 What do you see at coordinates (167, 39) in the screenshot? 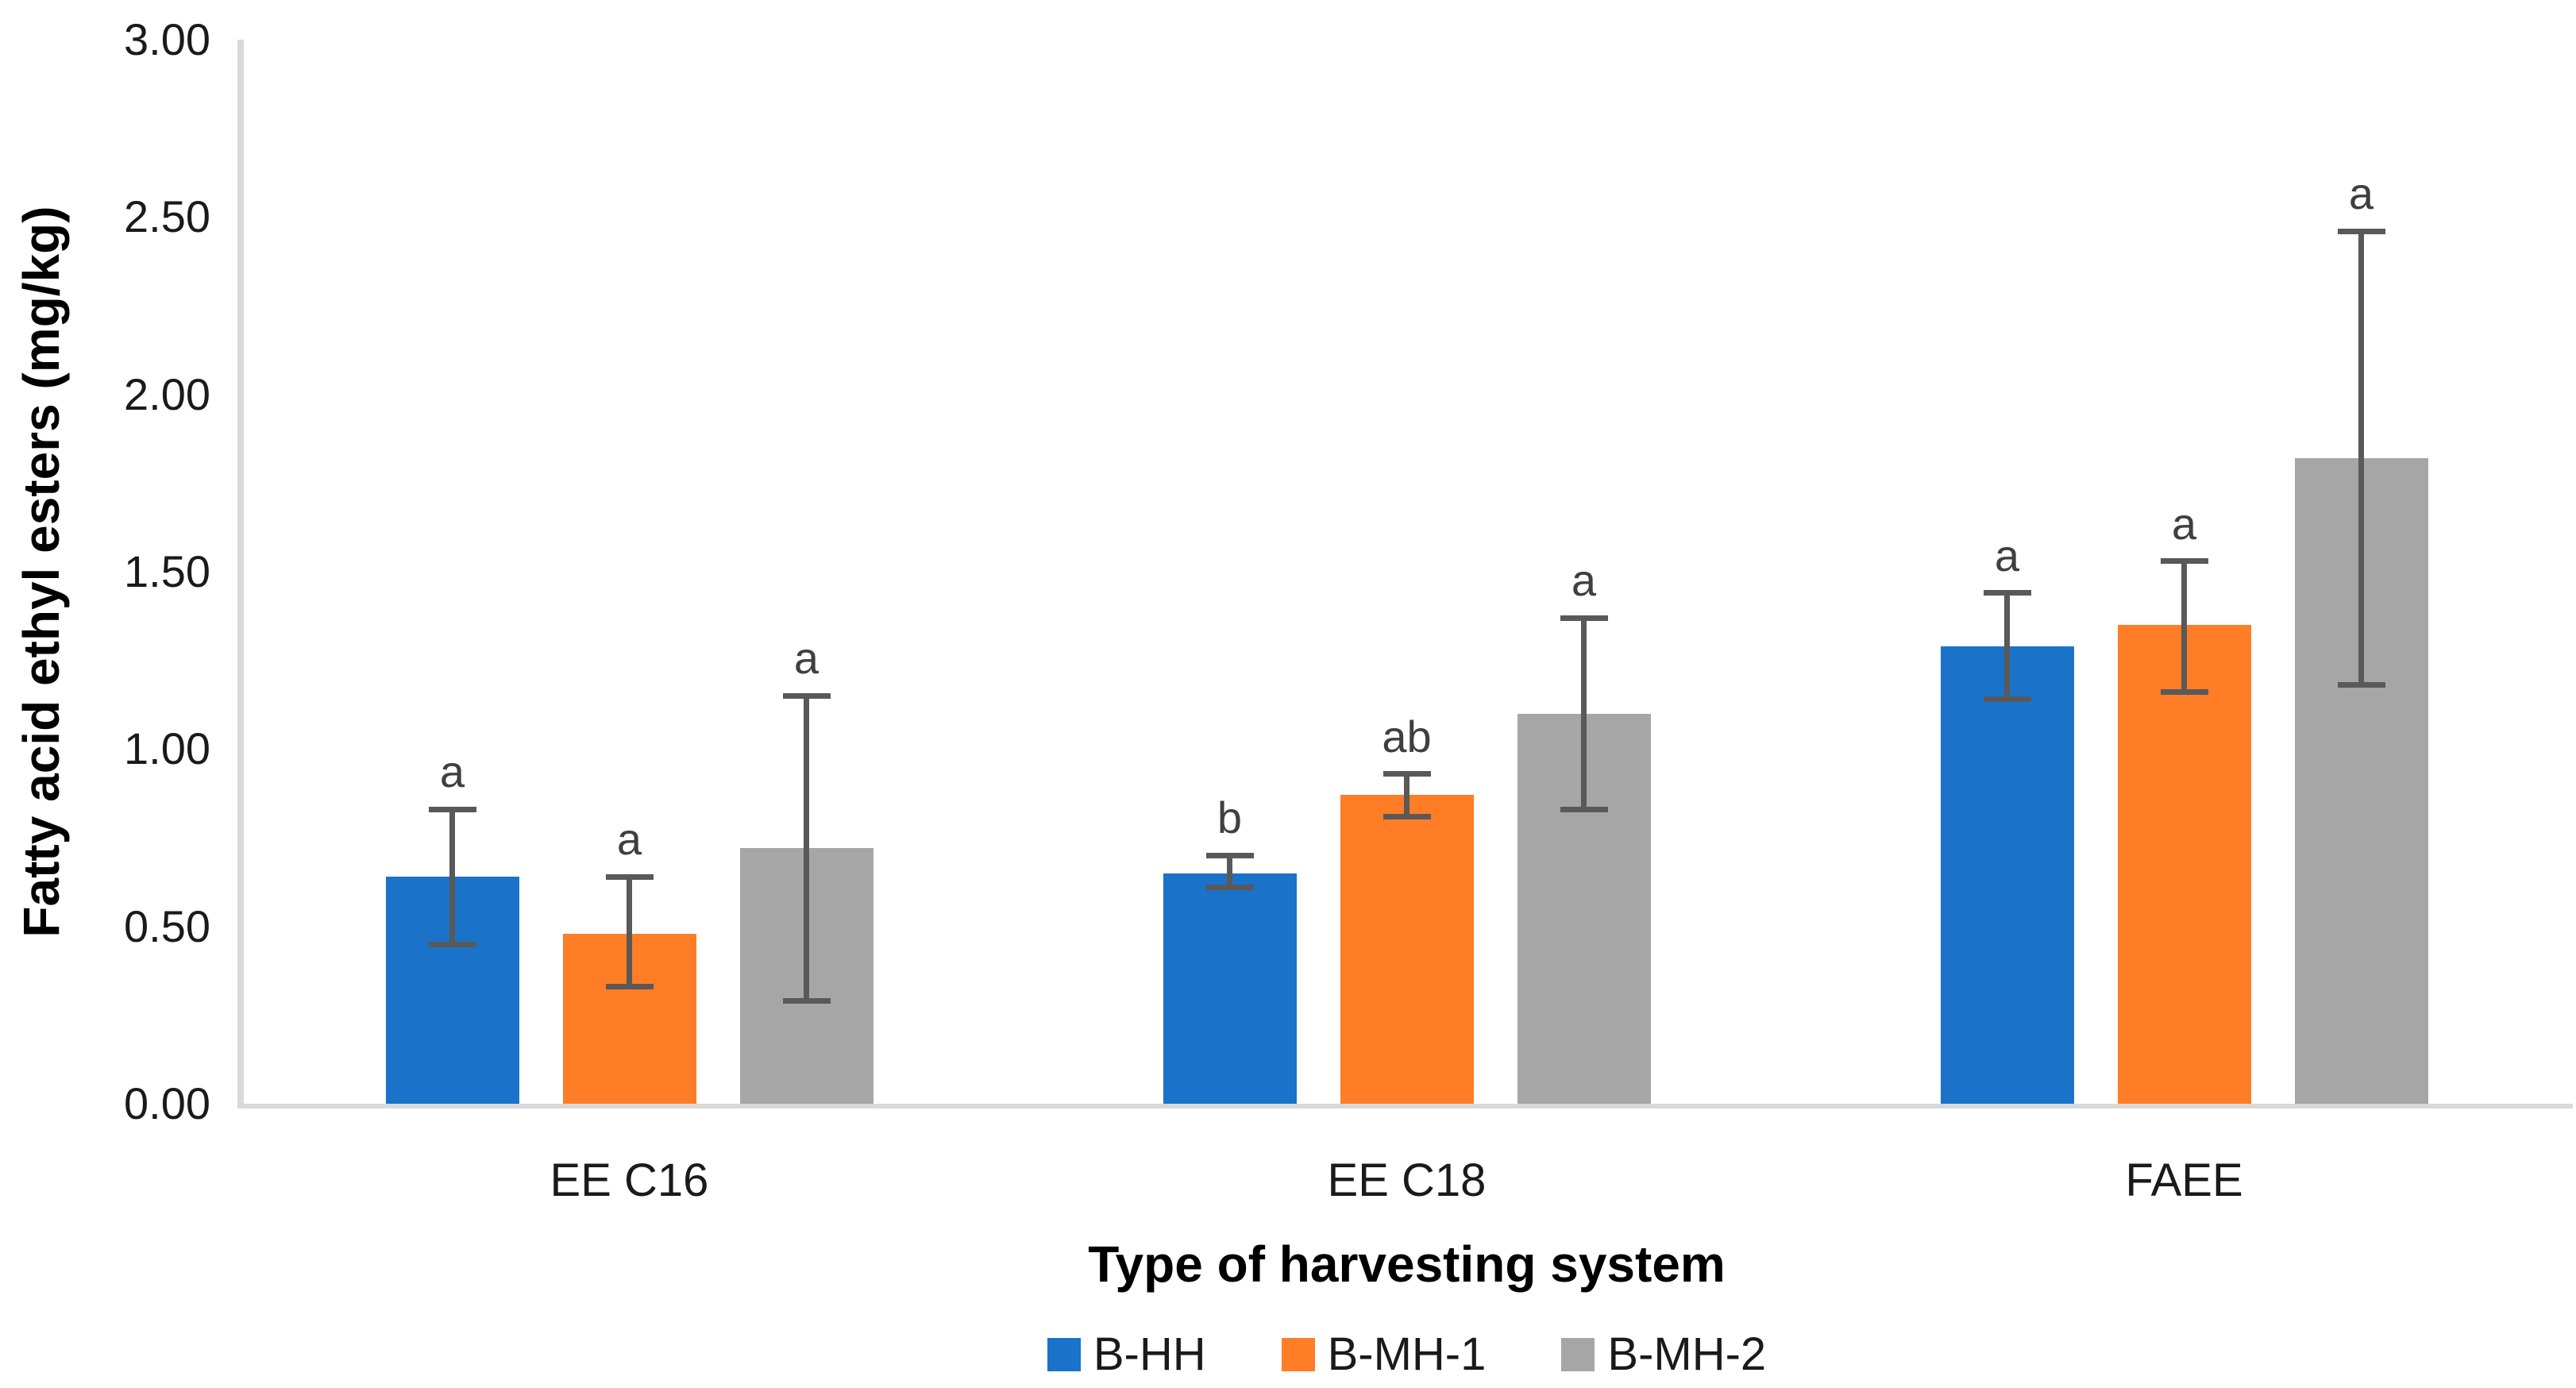
I see `y-tick-label: 3.00` at bounding box center [167, 39].